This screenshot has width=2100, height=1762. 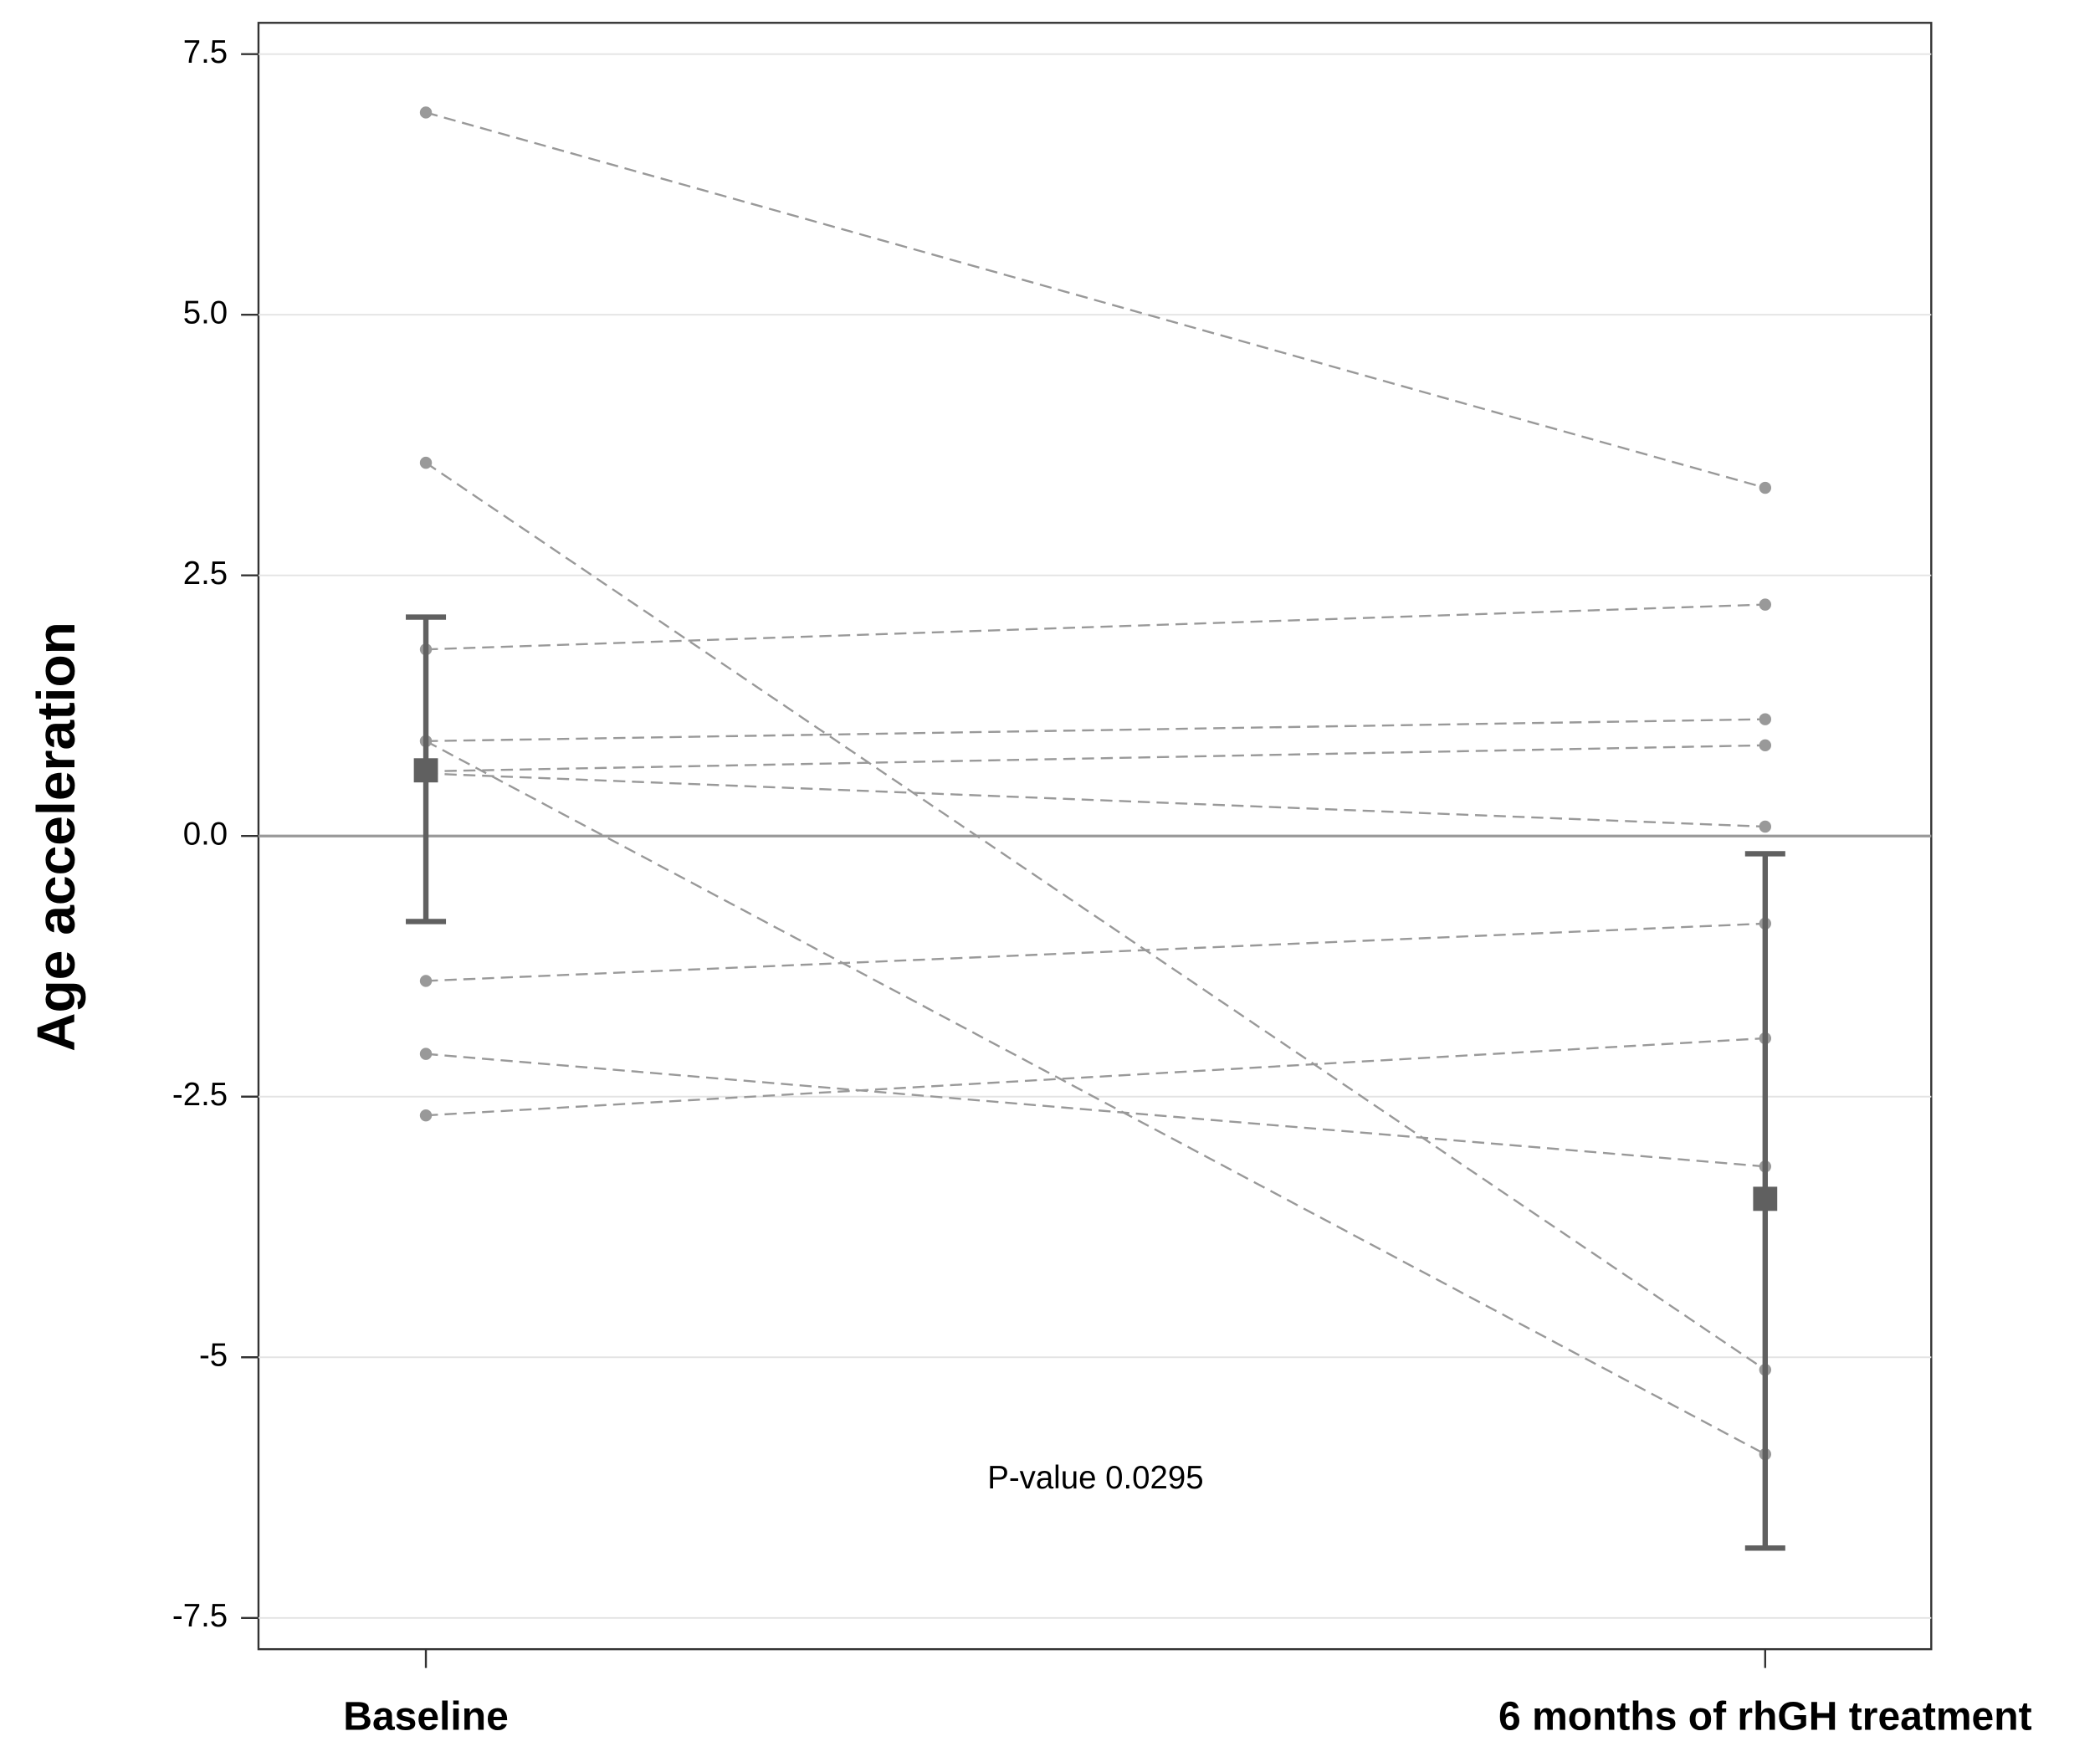 I want to click on x-tick-label: Baseline, so click(x=425, y=1716).